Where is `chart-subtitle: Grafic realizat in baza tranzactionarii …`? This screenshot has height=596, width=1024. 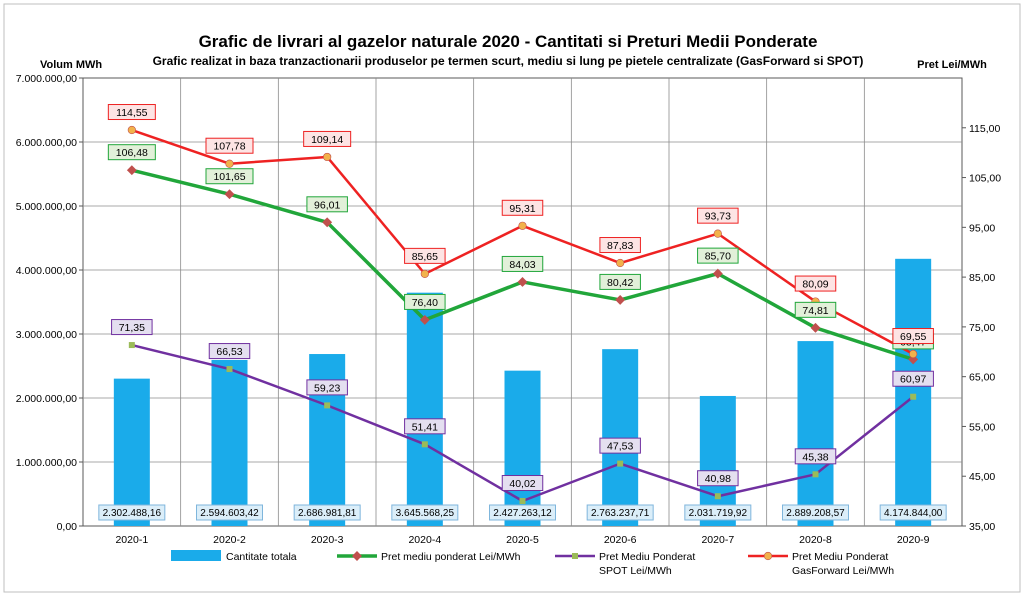
chart-subtitle: Grafic realizat in baza tranzactionarii … is located at coordinates (508, 61).